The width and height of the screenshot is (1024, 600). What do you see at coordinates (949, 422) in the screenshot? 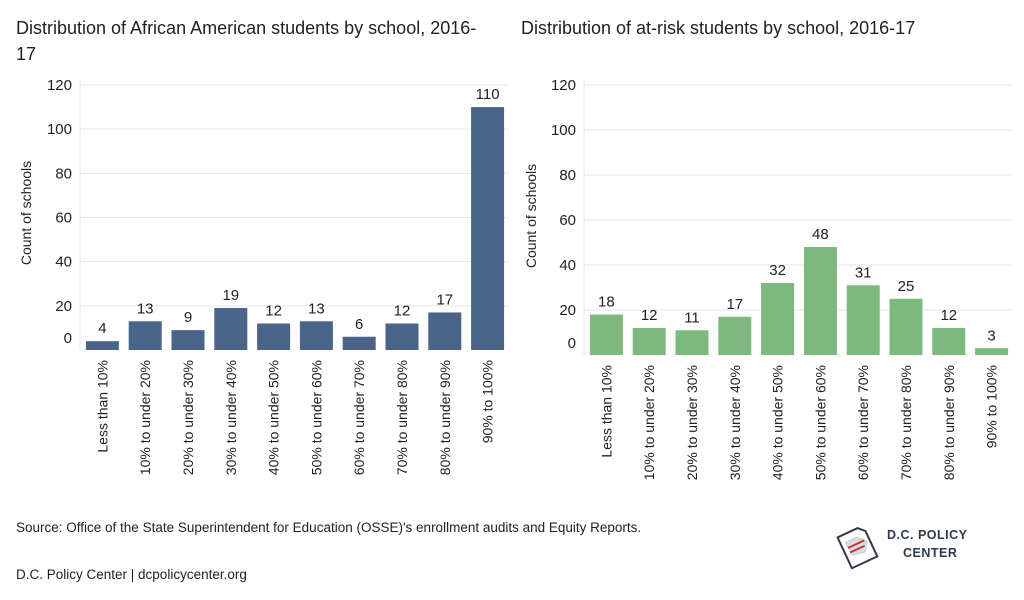
I see `right-category-label: 80% to under 90%` at bounding box center [949, 422].